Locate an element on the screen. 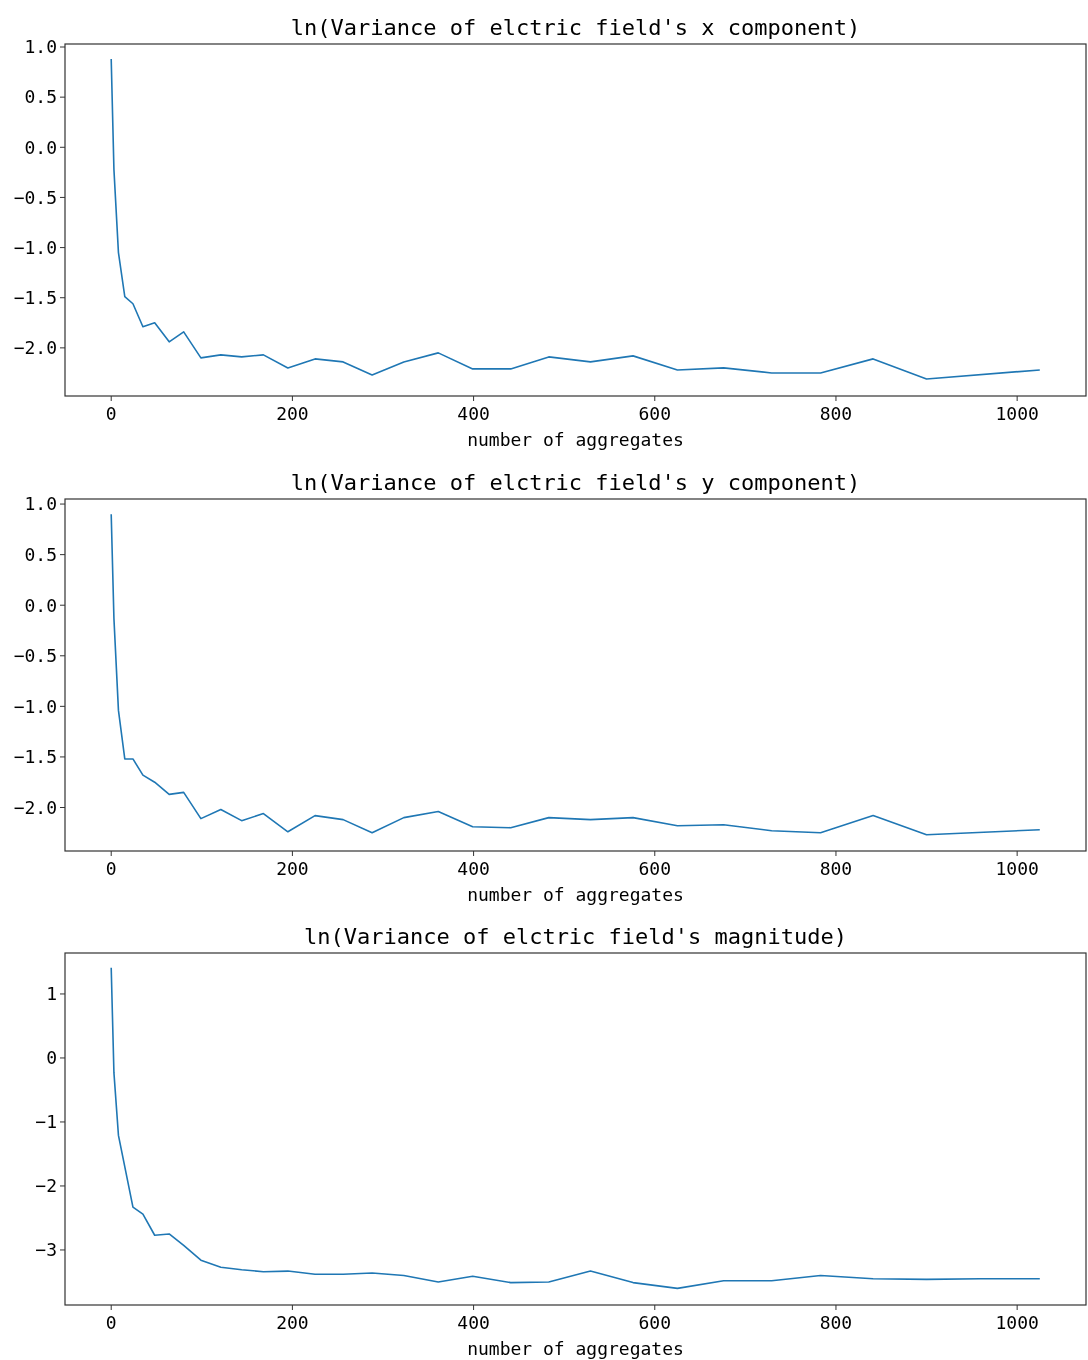  y-tick-label: −3 is located at coordinates (46, 1250).